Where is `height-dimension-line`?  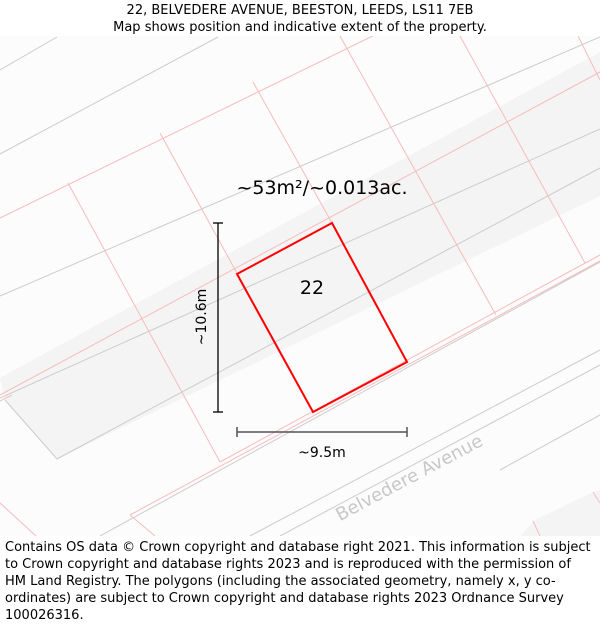
height-dimension-line is located at coordinates (218, 317).